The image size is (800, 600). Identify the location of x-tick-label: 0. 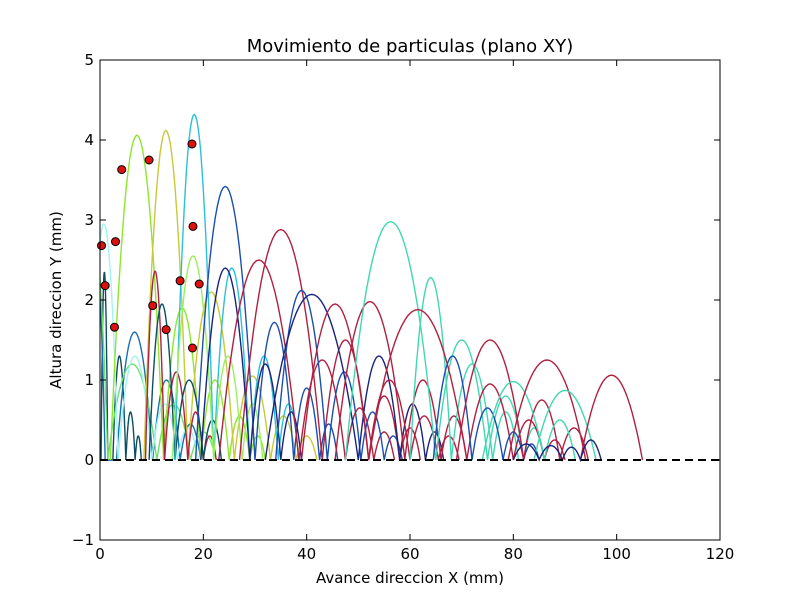
(100, 554).